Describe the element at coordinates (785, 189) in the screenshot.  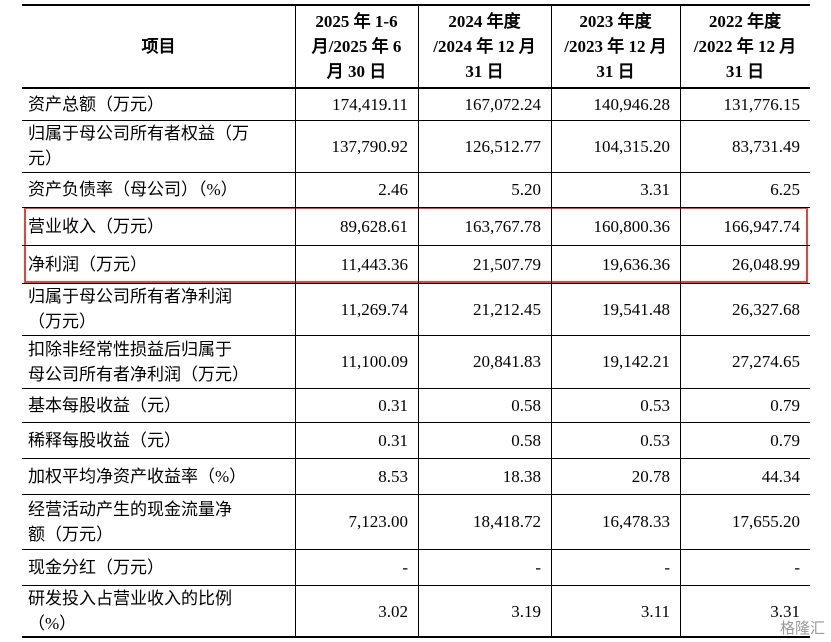
I see `value-cell: 6.25` at that location.